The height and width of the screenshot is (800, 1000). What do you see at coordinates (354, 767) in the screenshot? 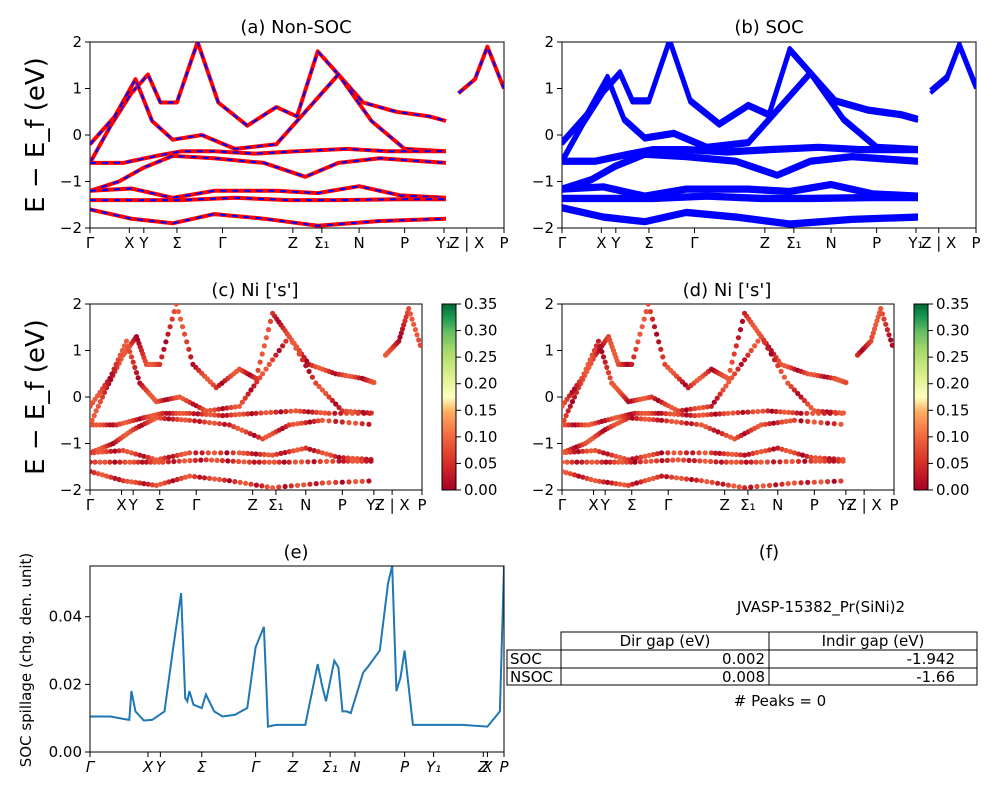
I see `x-tick-label: N` at bounding box center [354, 767].